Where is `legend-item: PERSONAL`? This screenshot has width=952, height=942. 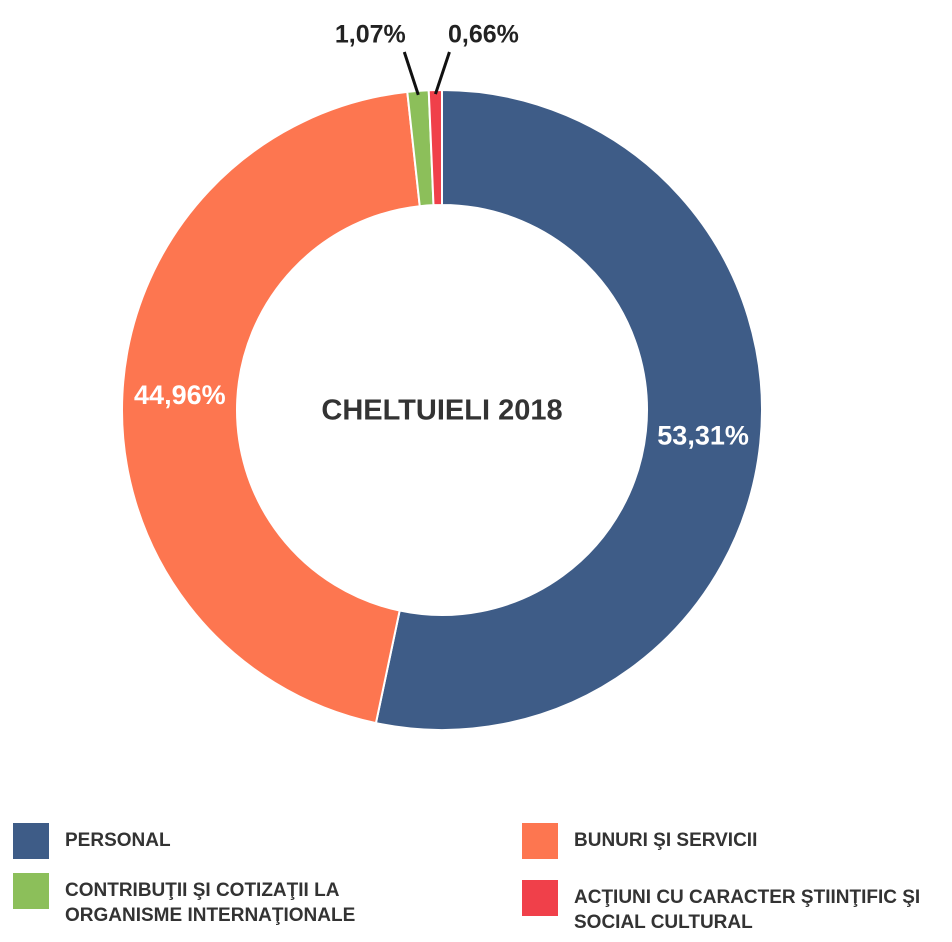
legend-item: PERSONAL is located at coordinates (209, 841).